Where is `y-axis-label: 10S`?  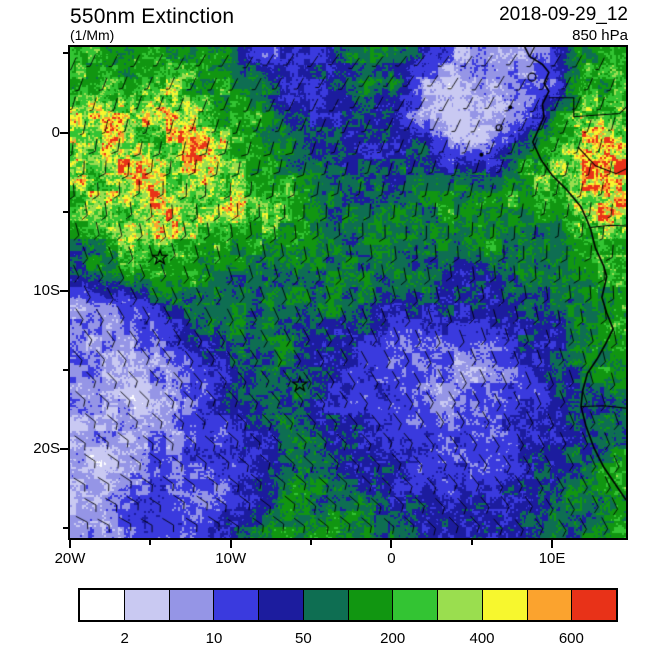
y-axis-label: 10S is located at coordinates (46, 290).